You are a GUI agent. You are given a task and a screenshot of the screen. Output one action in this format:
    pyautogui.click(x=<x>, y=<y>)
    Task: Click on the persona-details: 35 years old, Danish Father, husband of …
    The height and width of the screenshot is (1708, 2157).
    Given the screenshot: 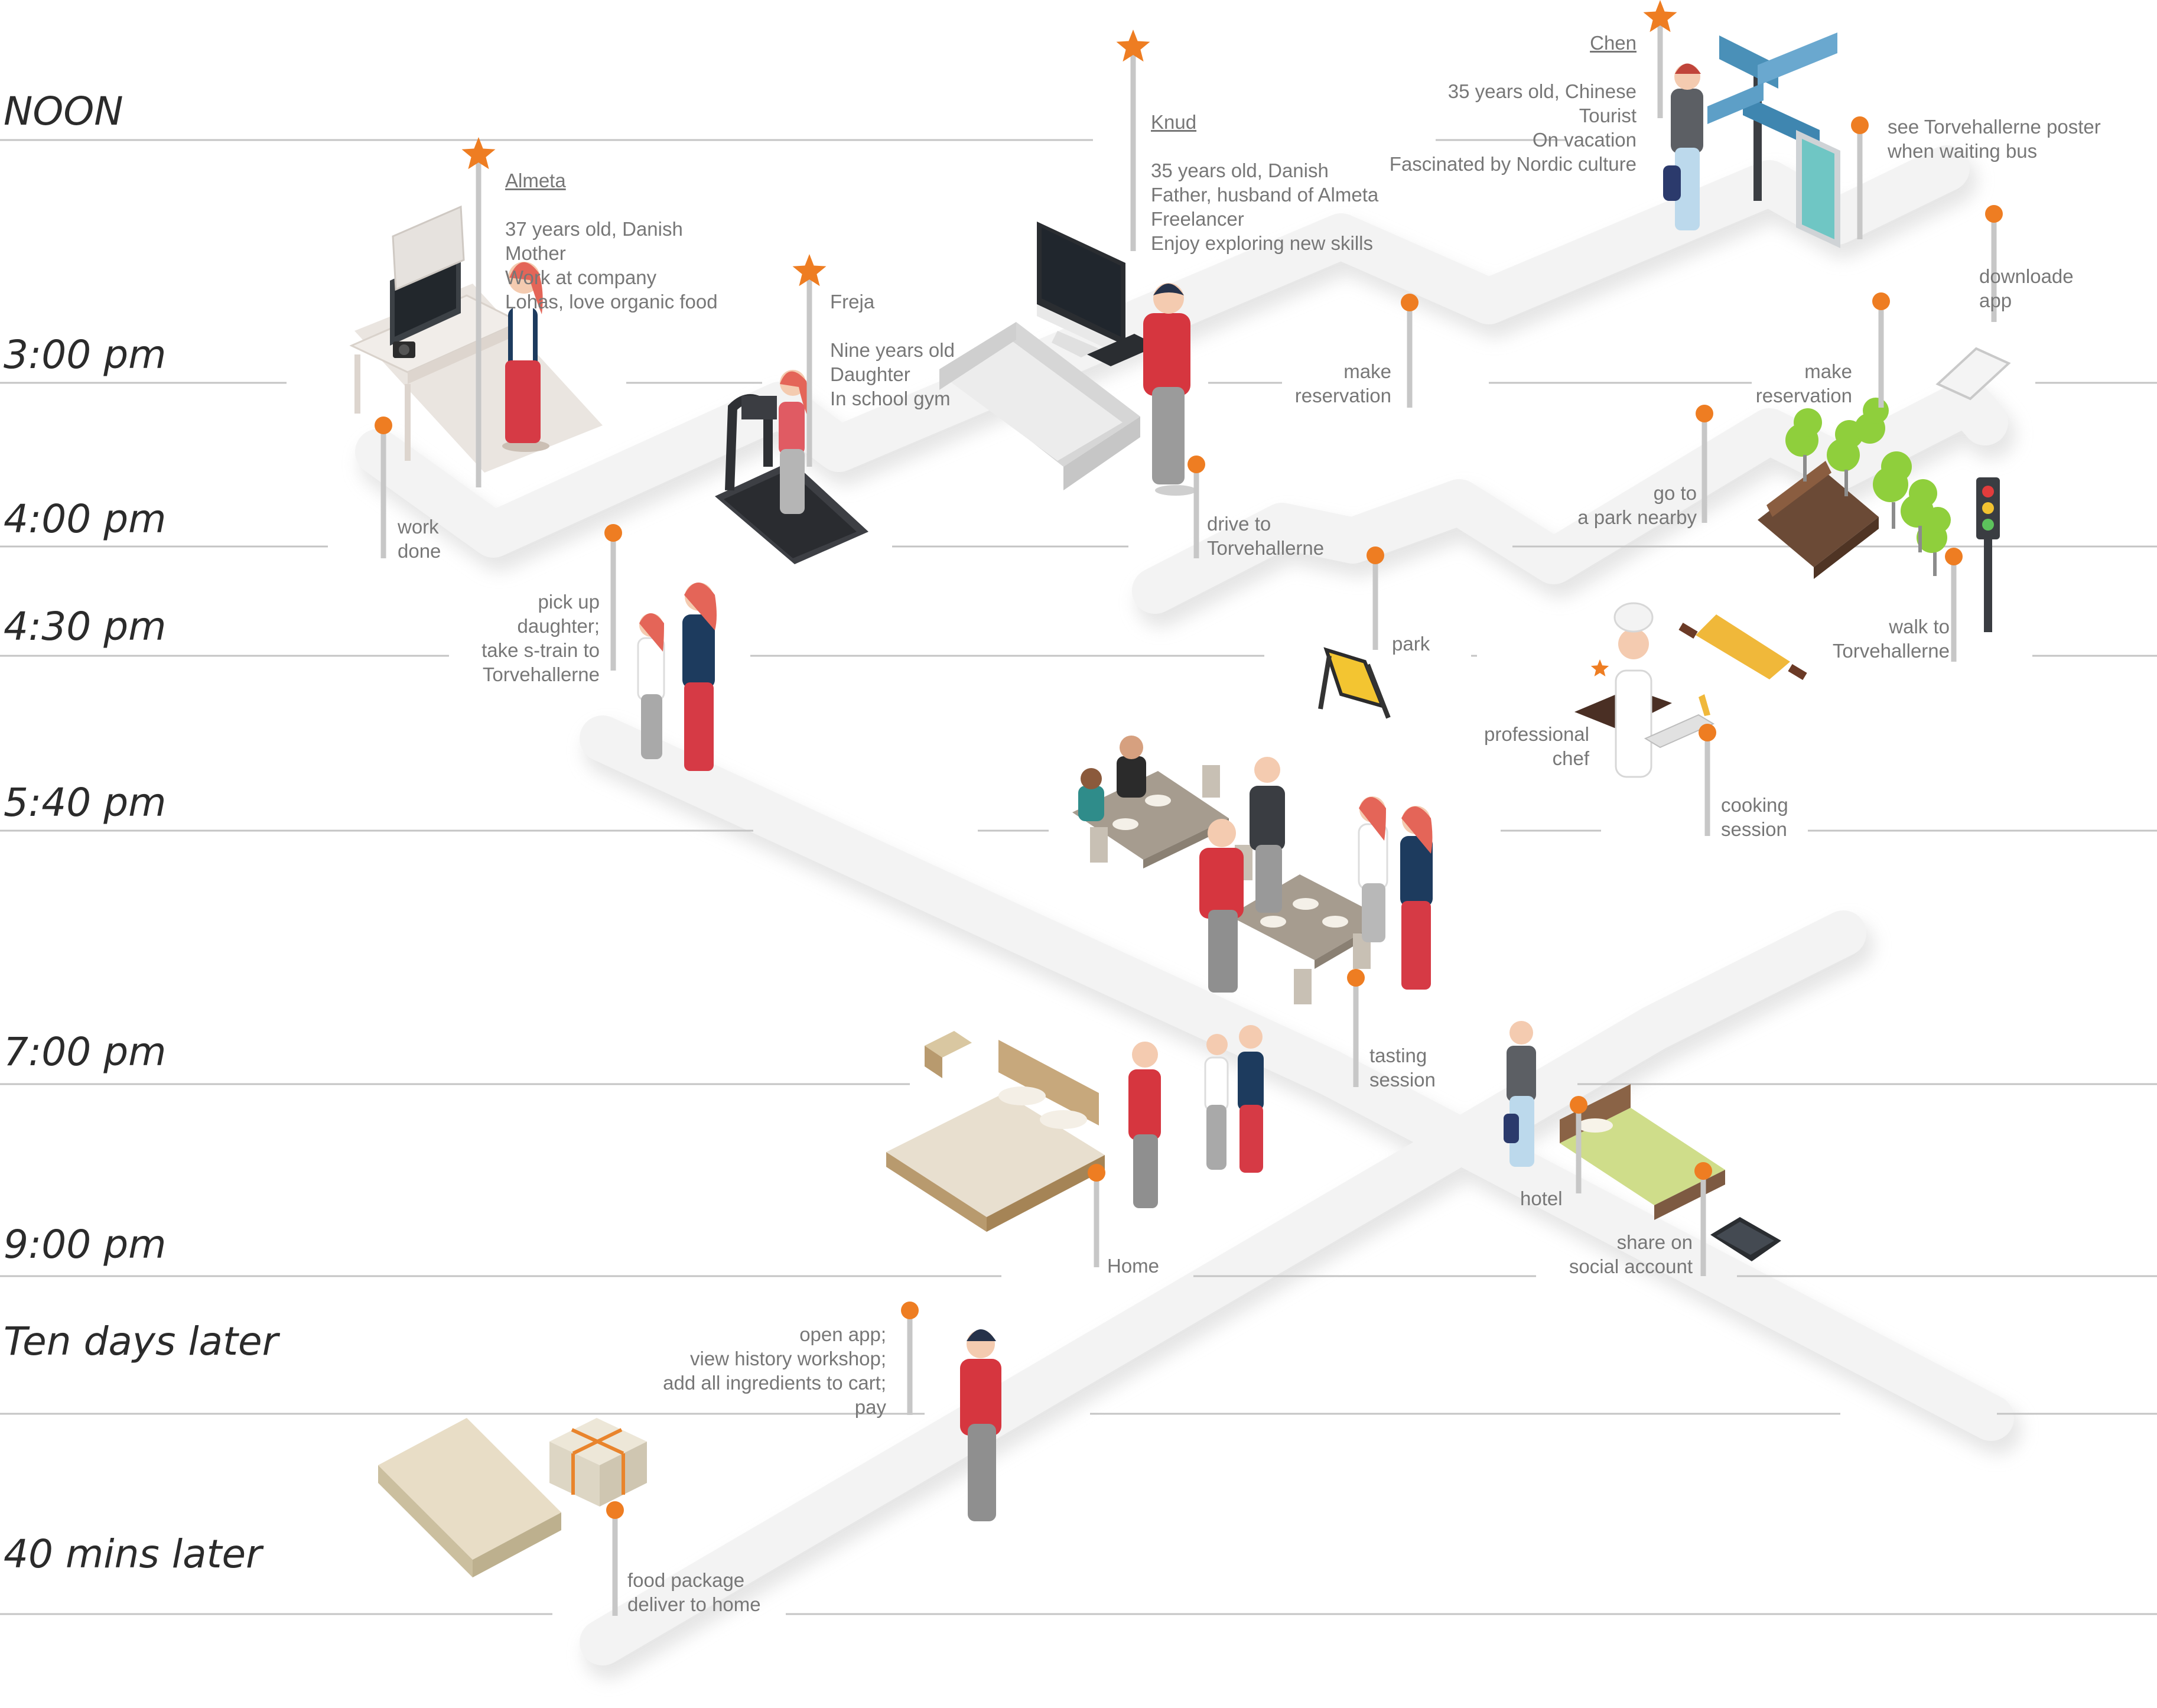 What is the action you would take?
    pyautogui.click(x=1265, y=207)
    